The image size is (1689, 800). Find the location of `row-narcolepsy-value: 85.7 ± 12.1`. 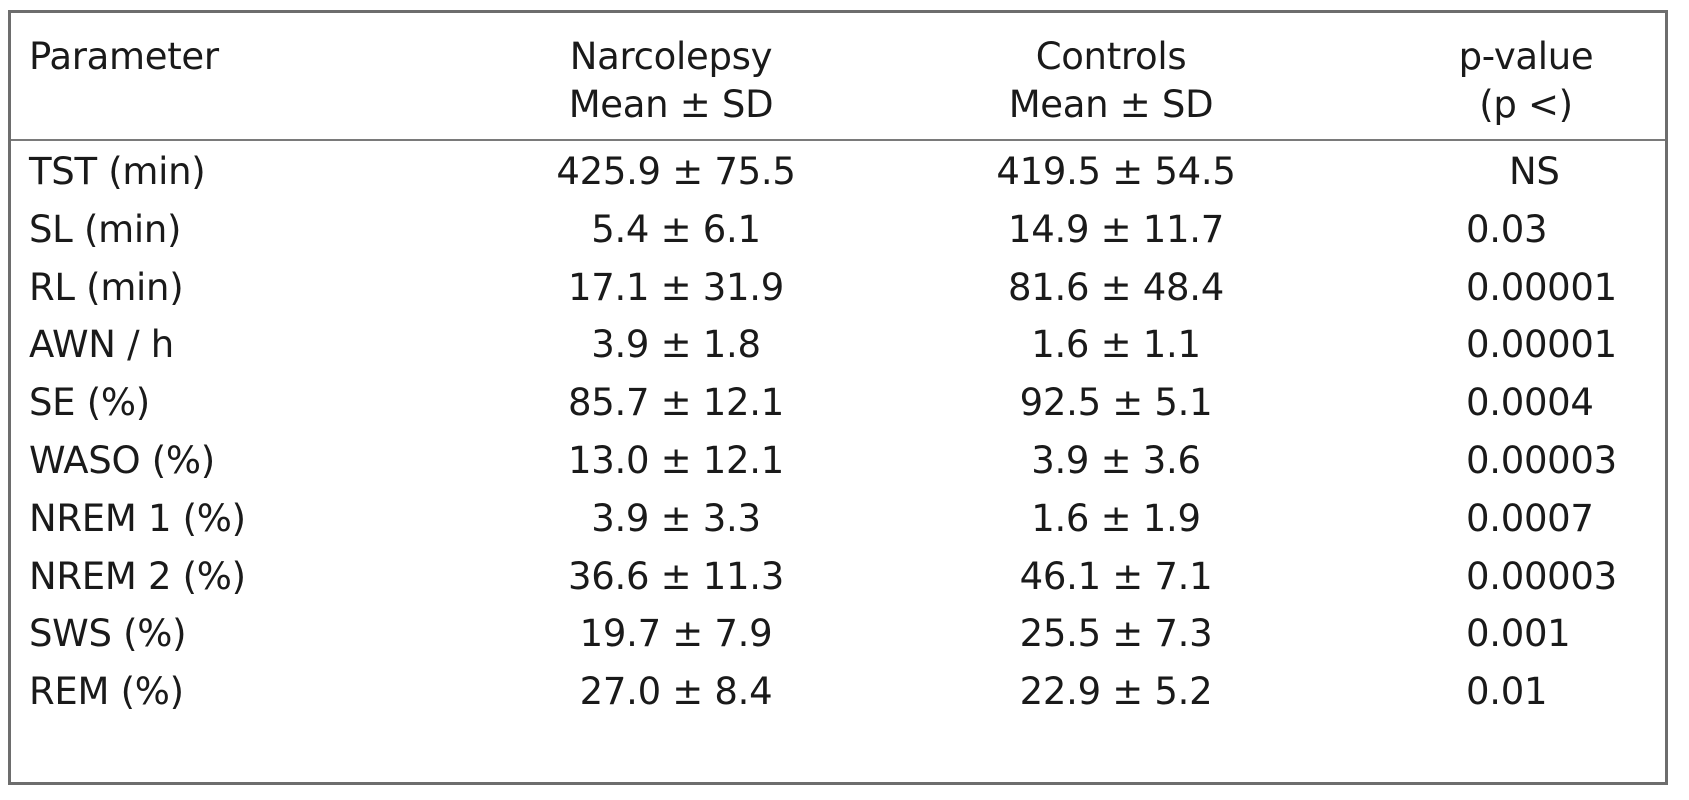

row-narcolepsy-value: 85.7 ± 12.1 is located at coordinates (676, 402).